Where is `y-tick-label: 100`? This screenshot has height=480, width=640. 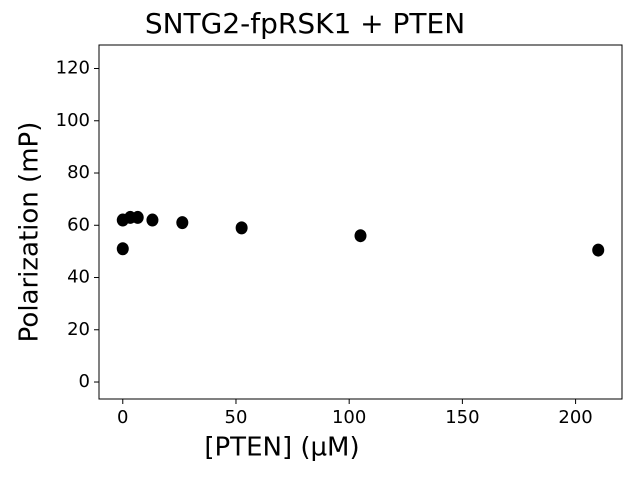
y-tick-label: 100 is located at coordinates (73, 120).